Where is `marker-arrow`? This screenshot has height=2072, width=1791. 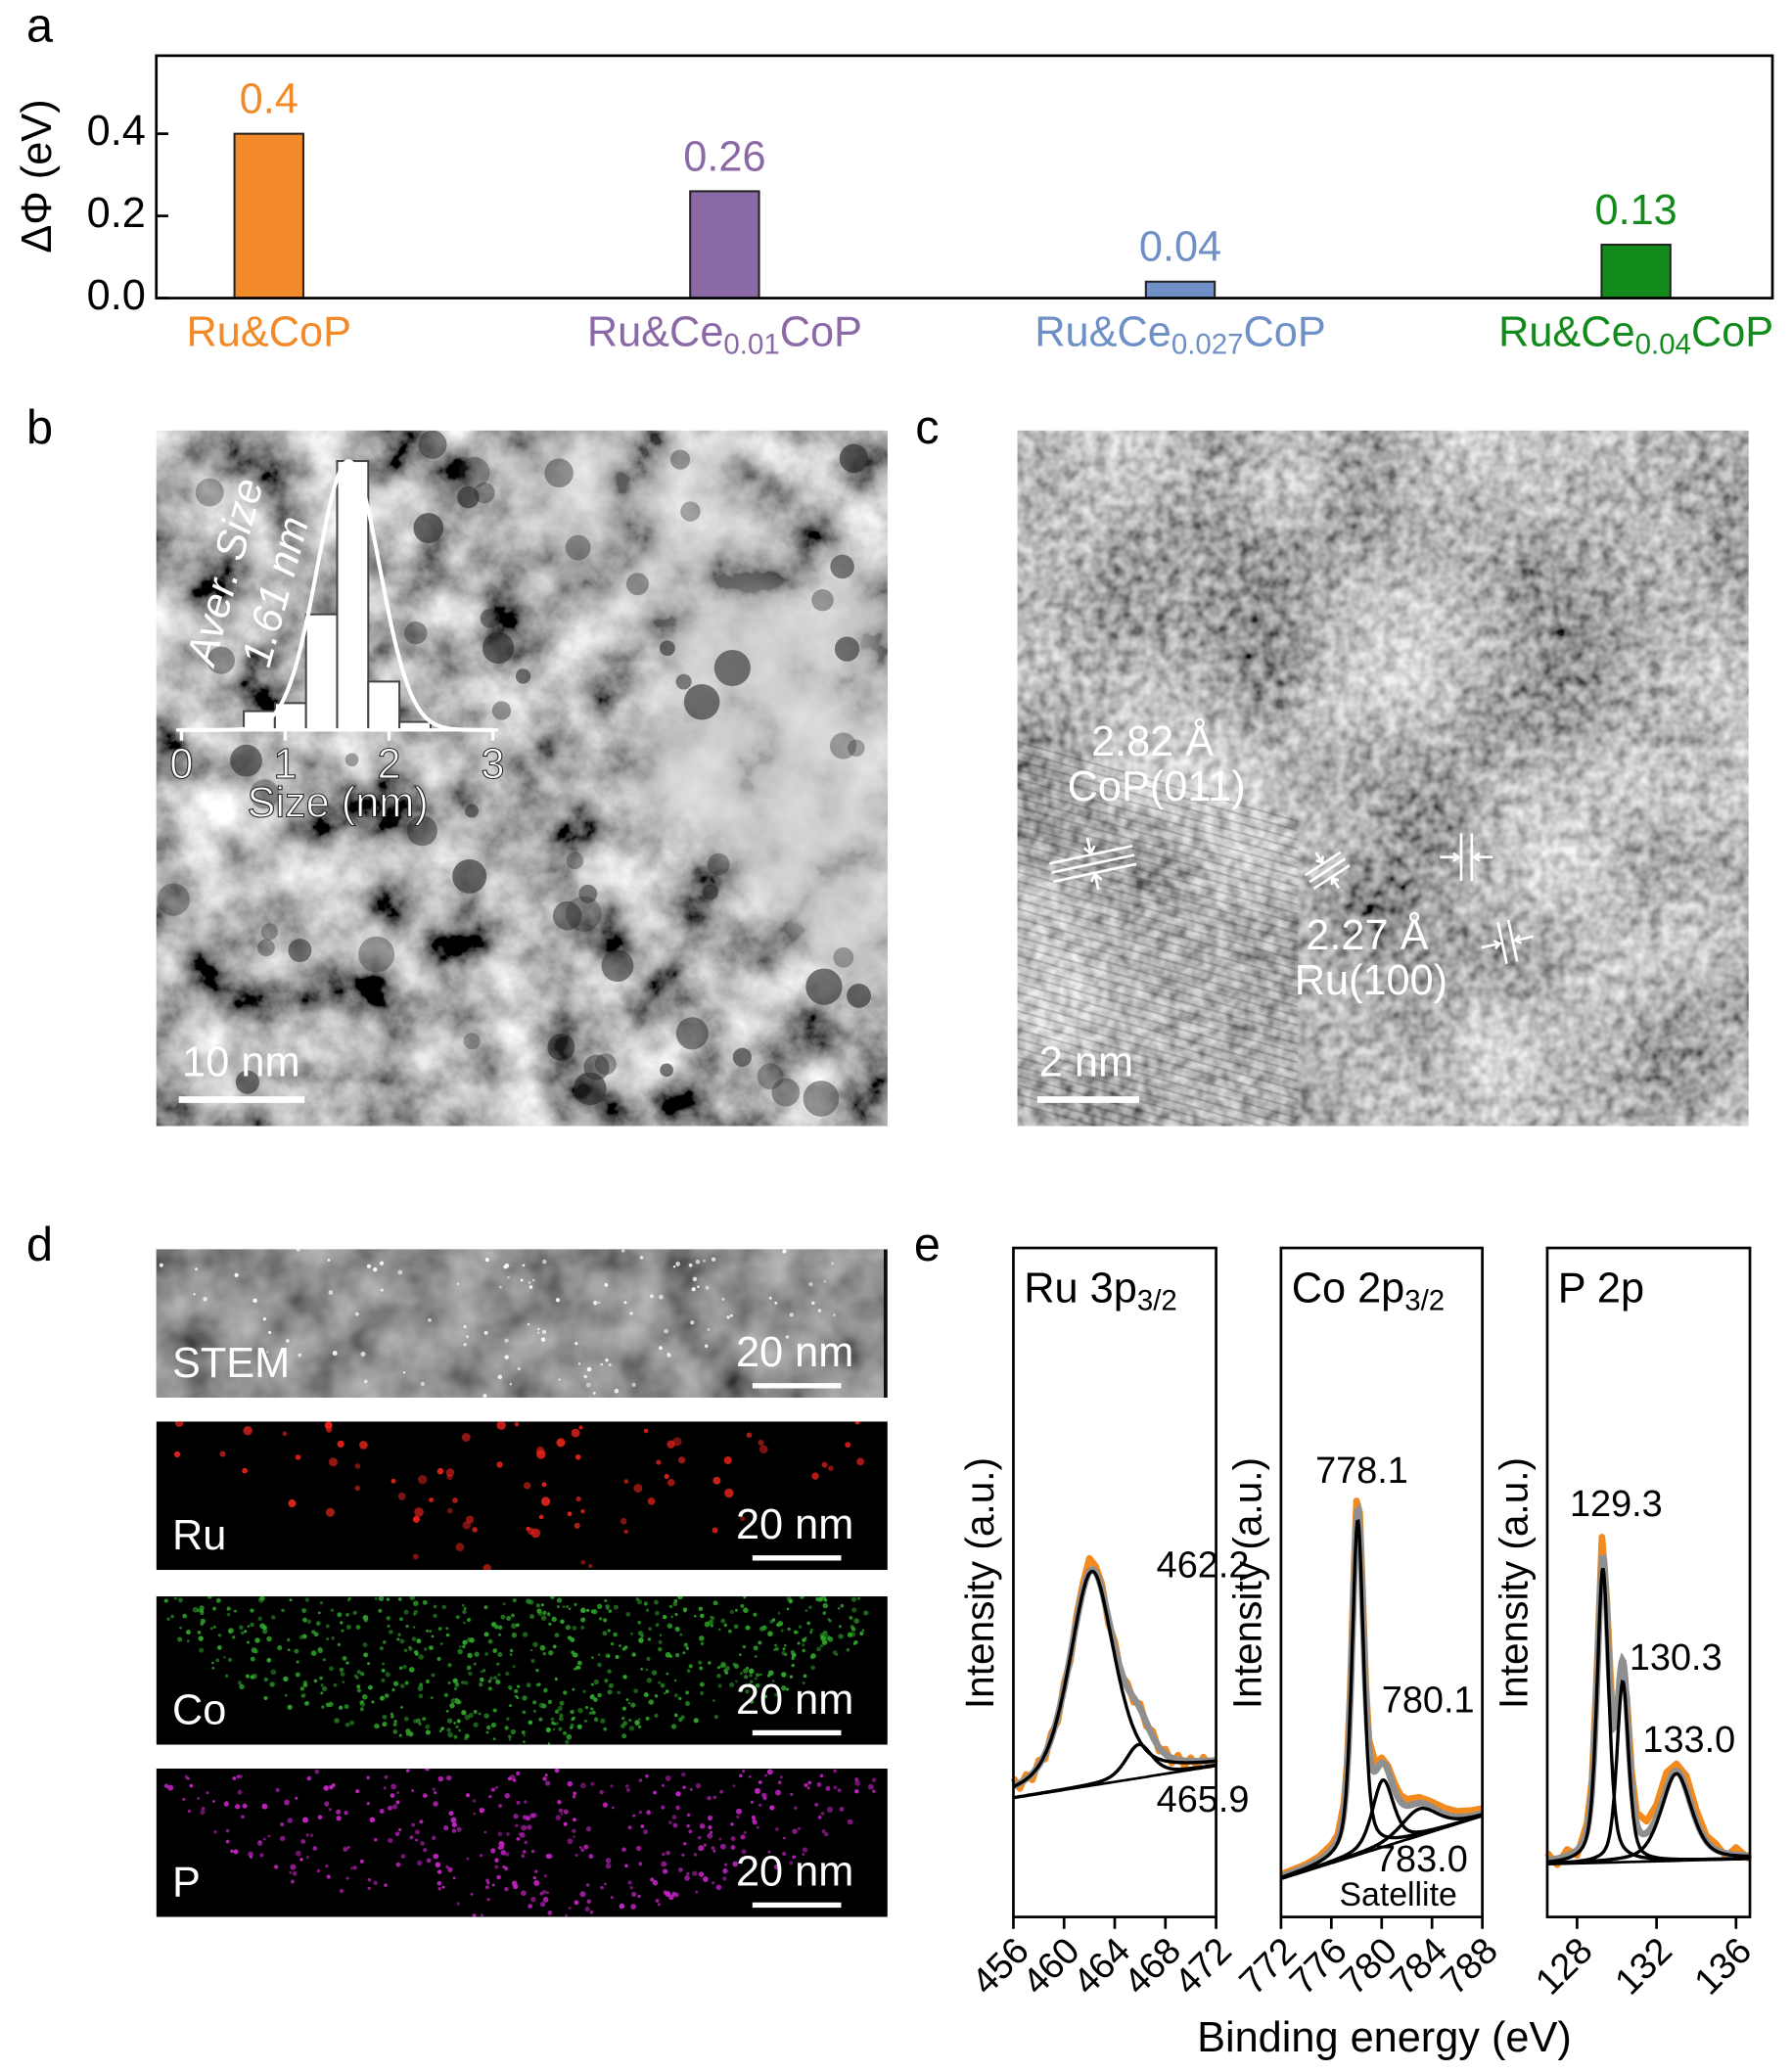
marker-arrow is located at coordinates (1466, 857).